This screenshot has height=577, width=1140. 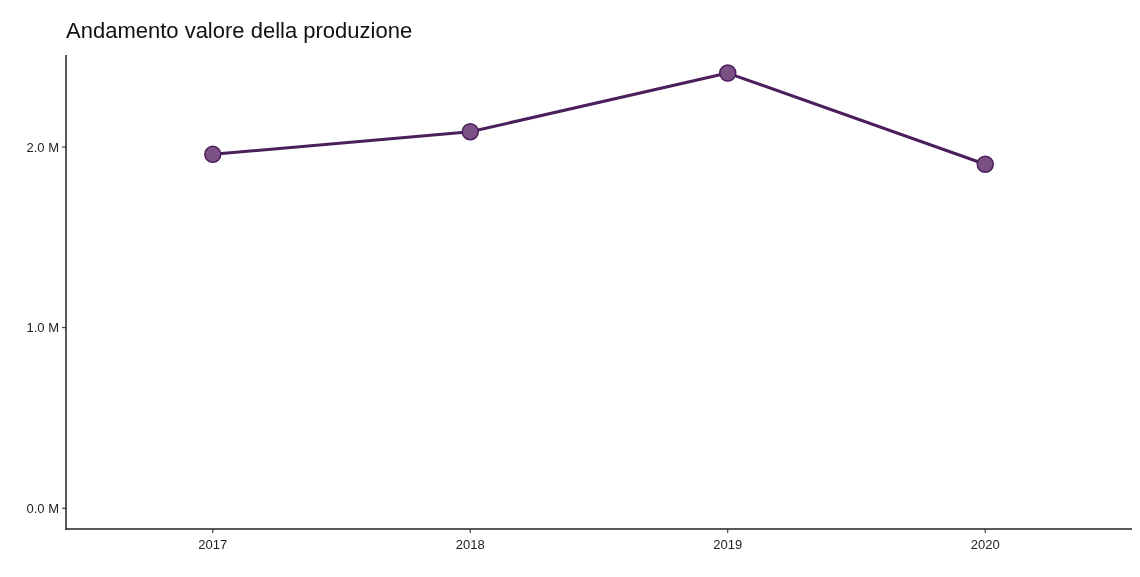 What do you see at coordinates (42, 147) in the screenshot?
I see `y-tick-label: 2.0 M` at bounding box center [42, 147].